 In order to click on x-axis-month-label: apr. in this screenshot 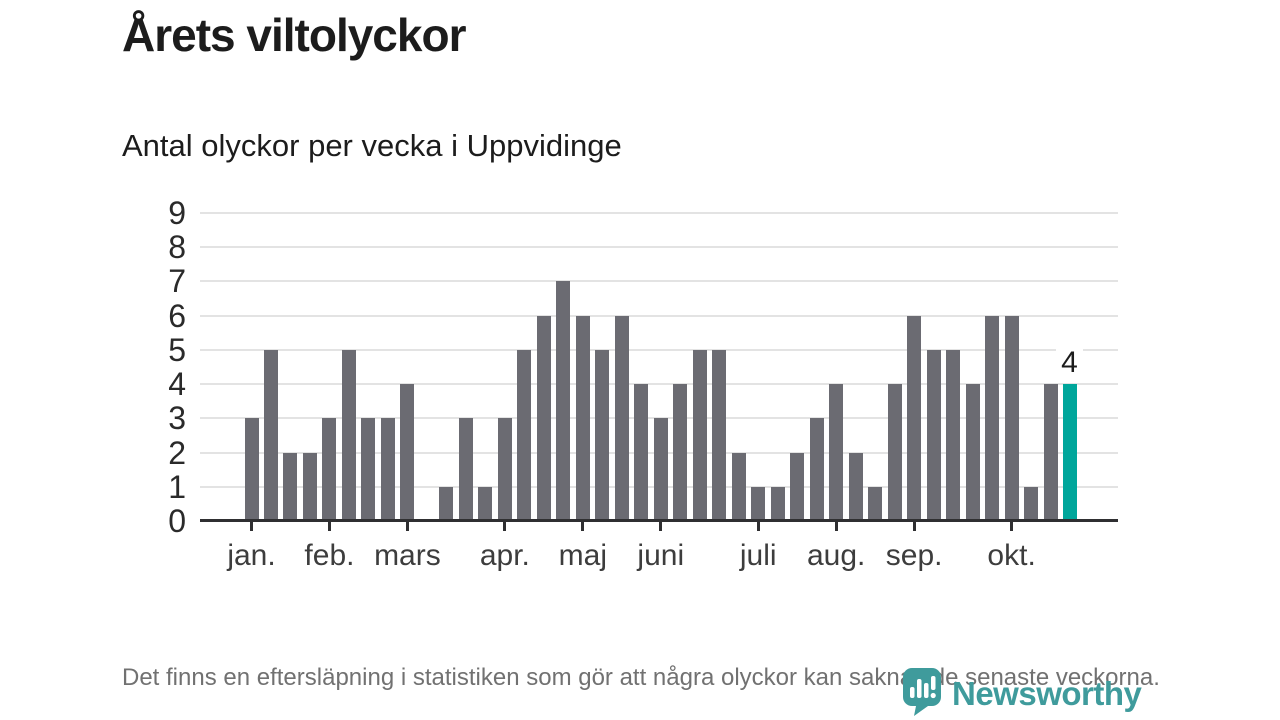, I will do `click(504, 555)`.